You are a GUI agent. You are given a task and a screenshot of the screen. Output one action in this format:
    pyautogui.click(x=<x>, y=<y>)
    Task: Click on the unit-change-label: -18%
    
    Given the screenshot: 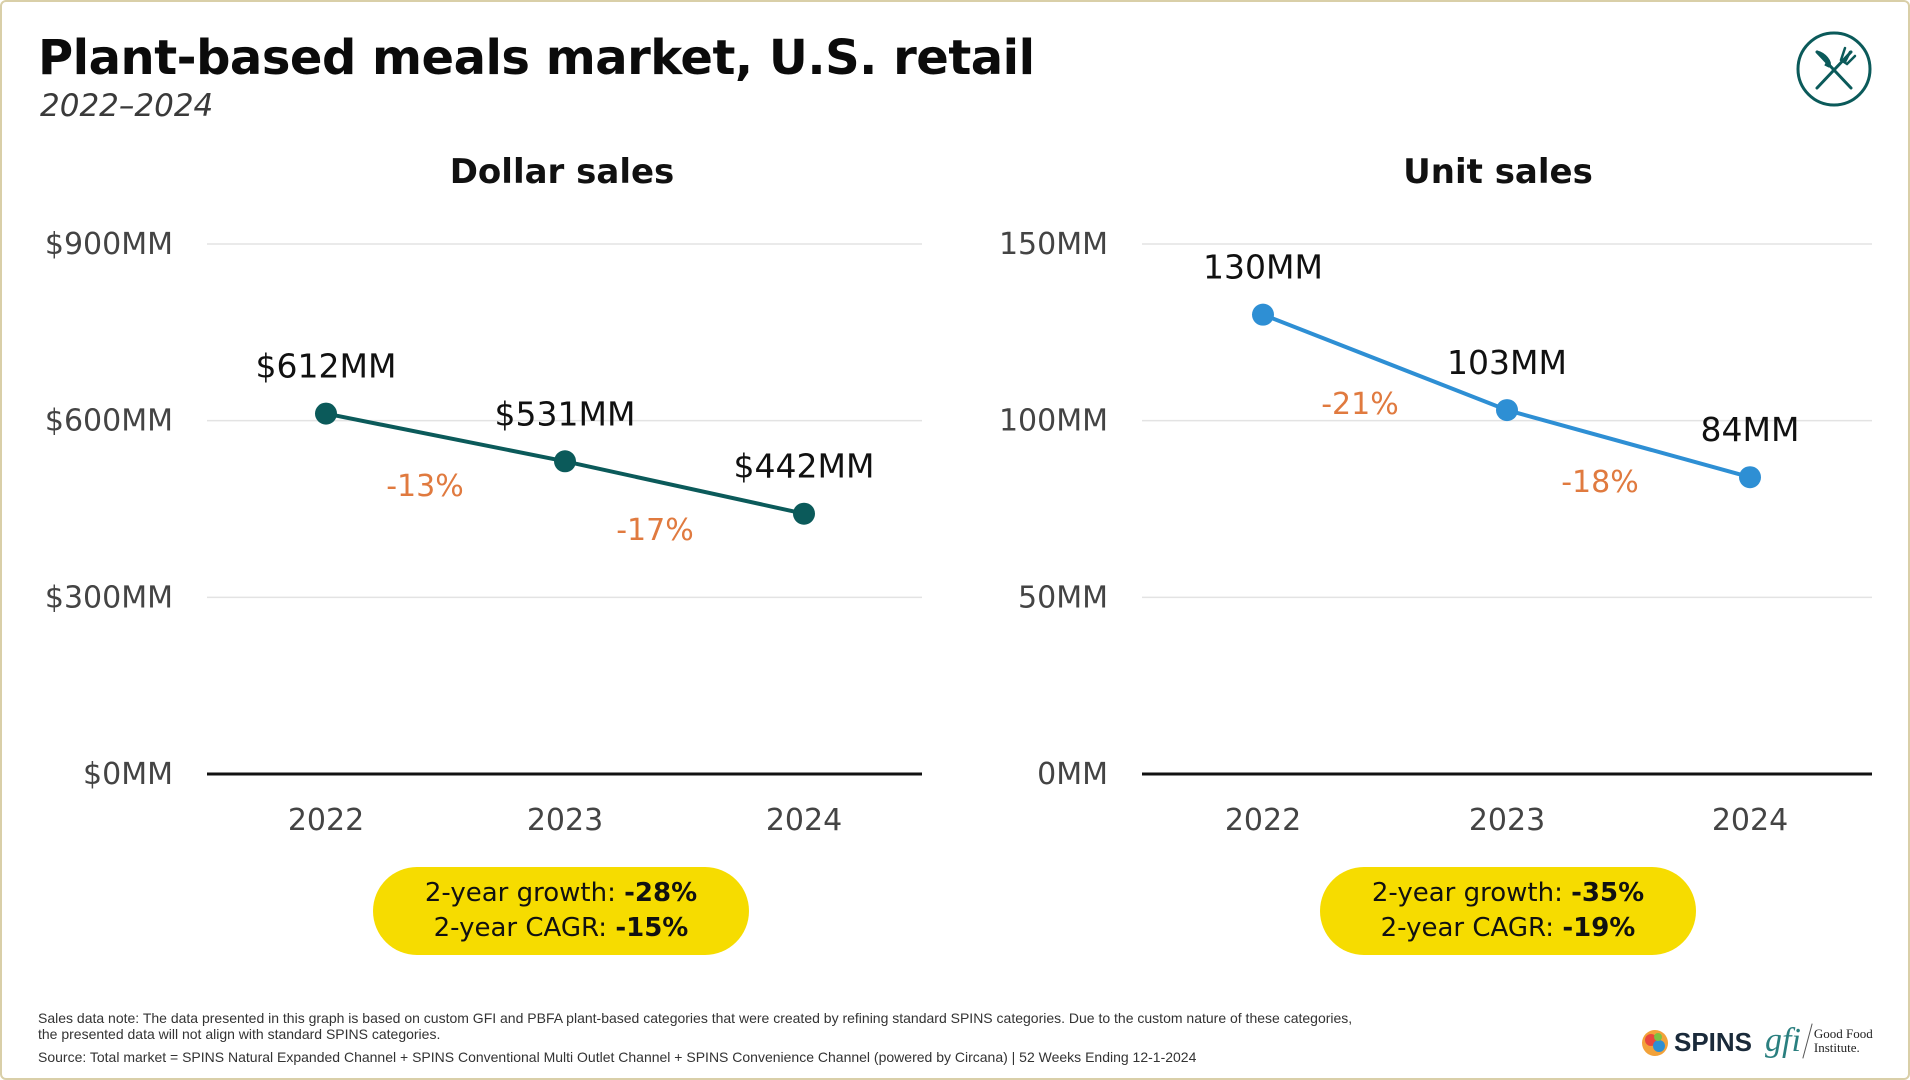 What is the action you would take?
    pyautogui.click(x=1600, y=482)
    